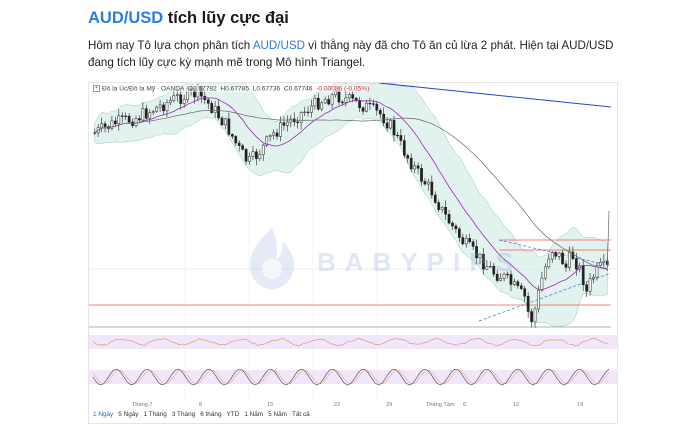 The width and height of the screenshot is (690, 441). Describe the element at coordinates (103, 414) in the screenshot. I see `range-button: 1 Ngày` at that location.